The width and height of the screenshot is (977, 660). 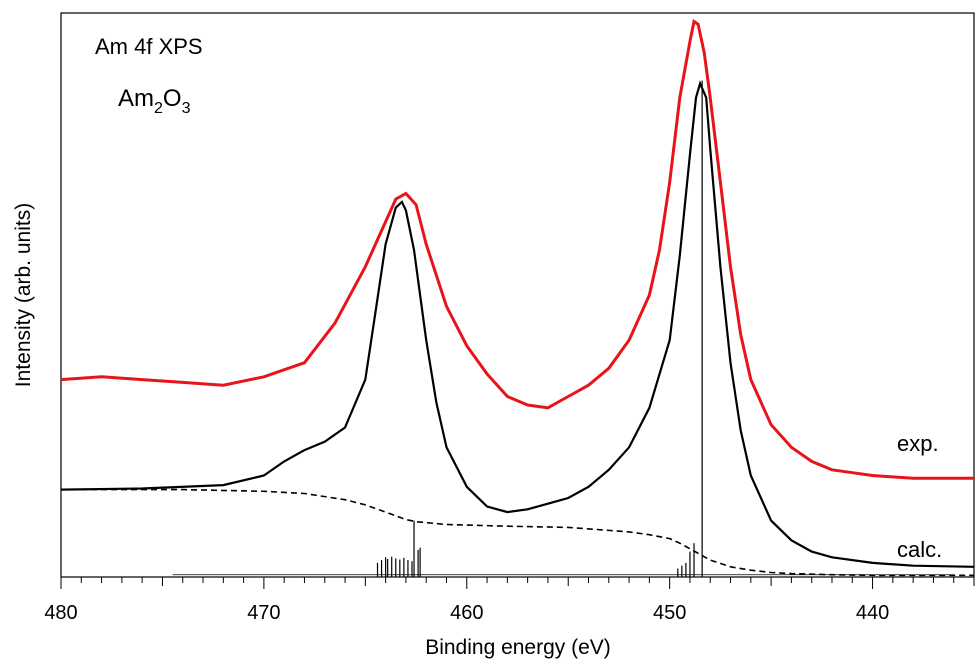 What do you see at coordinates (263, 613) in the screenshot?
I see `x-tick-label: 470` at bounding box center [263, 613].